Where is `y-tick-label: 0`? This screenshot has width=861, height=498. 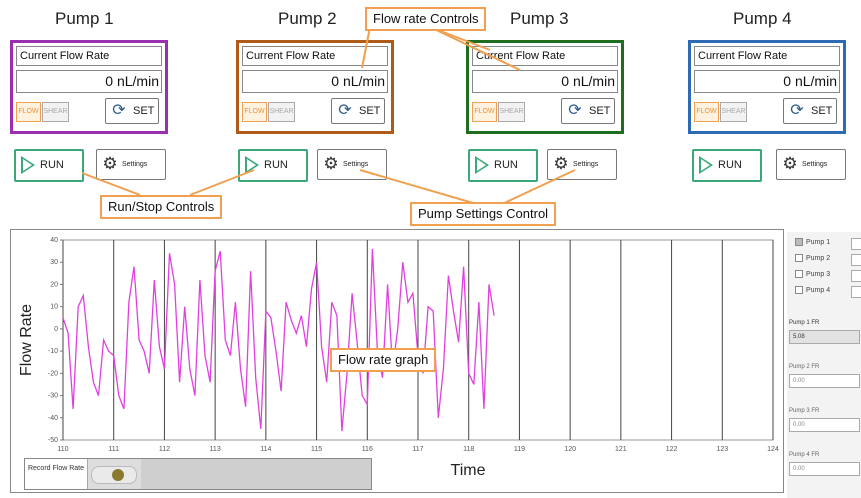 y-tick-label: 0 is located at coordinates (56, 329).